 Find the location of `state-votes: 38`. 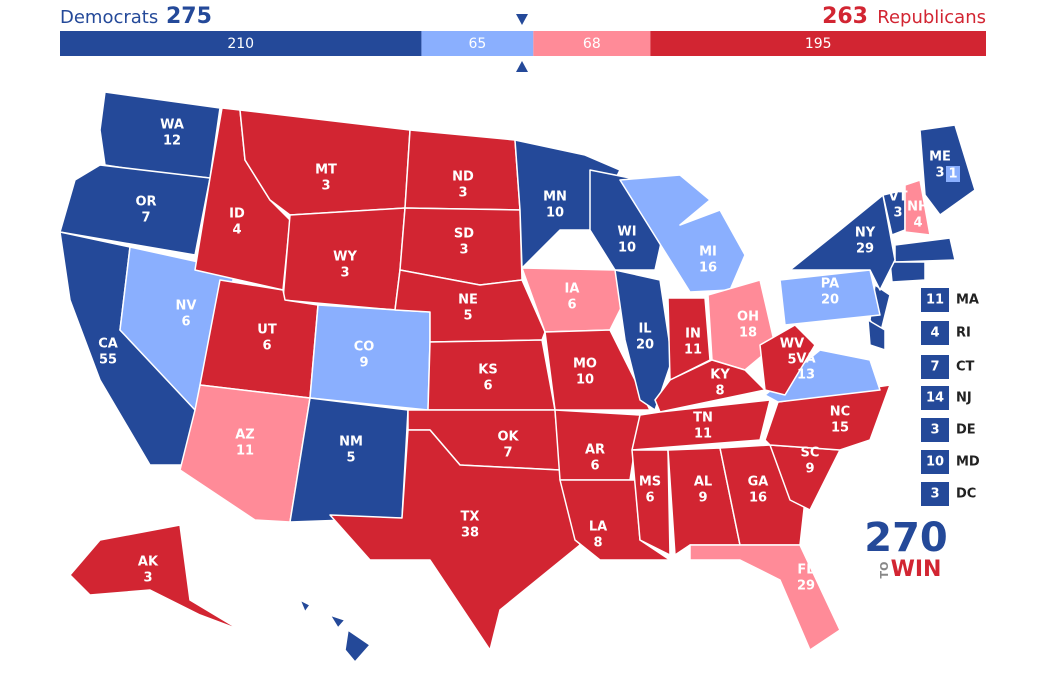

state-votes: 38 is located at coordinates (470, 533).